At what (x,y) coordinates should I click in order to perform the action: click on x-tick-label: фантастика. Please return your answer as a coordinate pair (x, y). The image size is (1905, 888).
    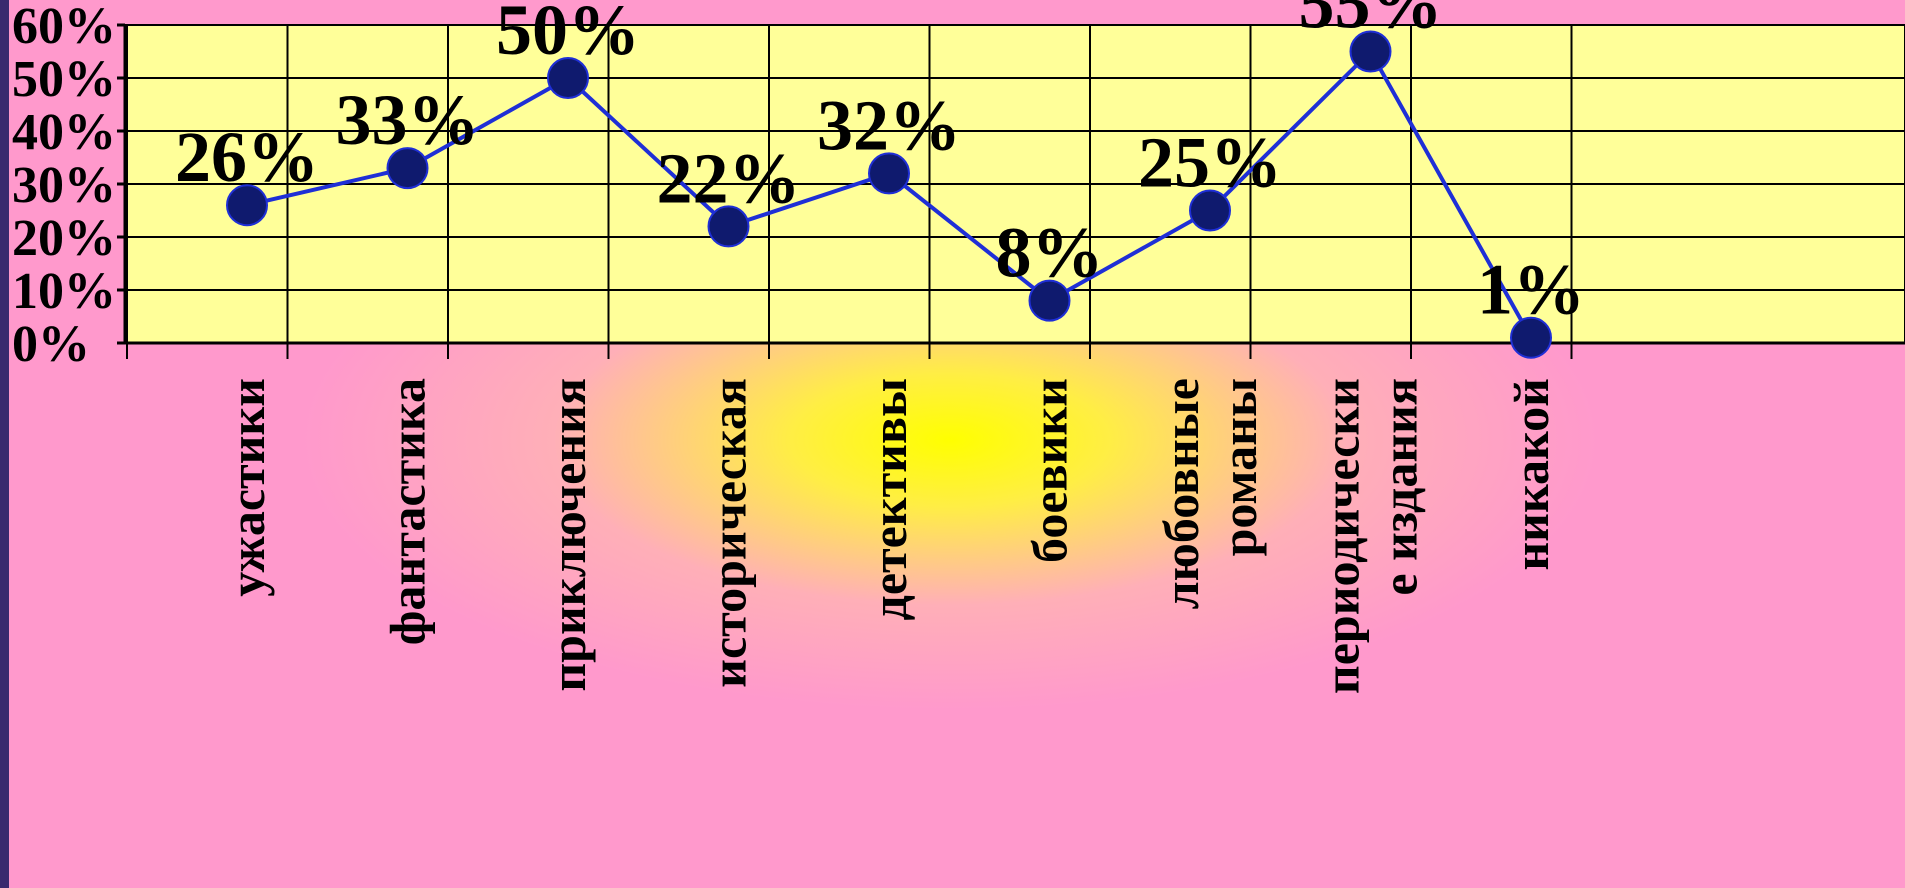
    Looking at the image, I should click on (408, 511).